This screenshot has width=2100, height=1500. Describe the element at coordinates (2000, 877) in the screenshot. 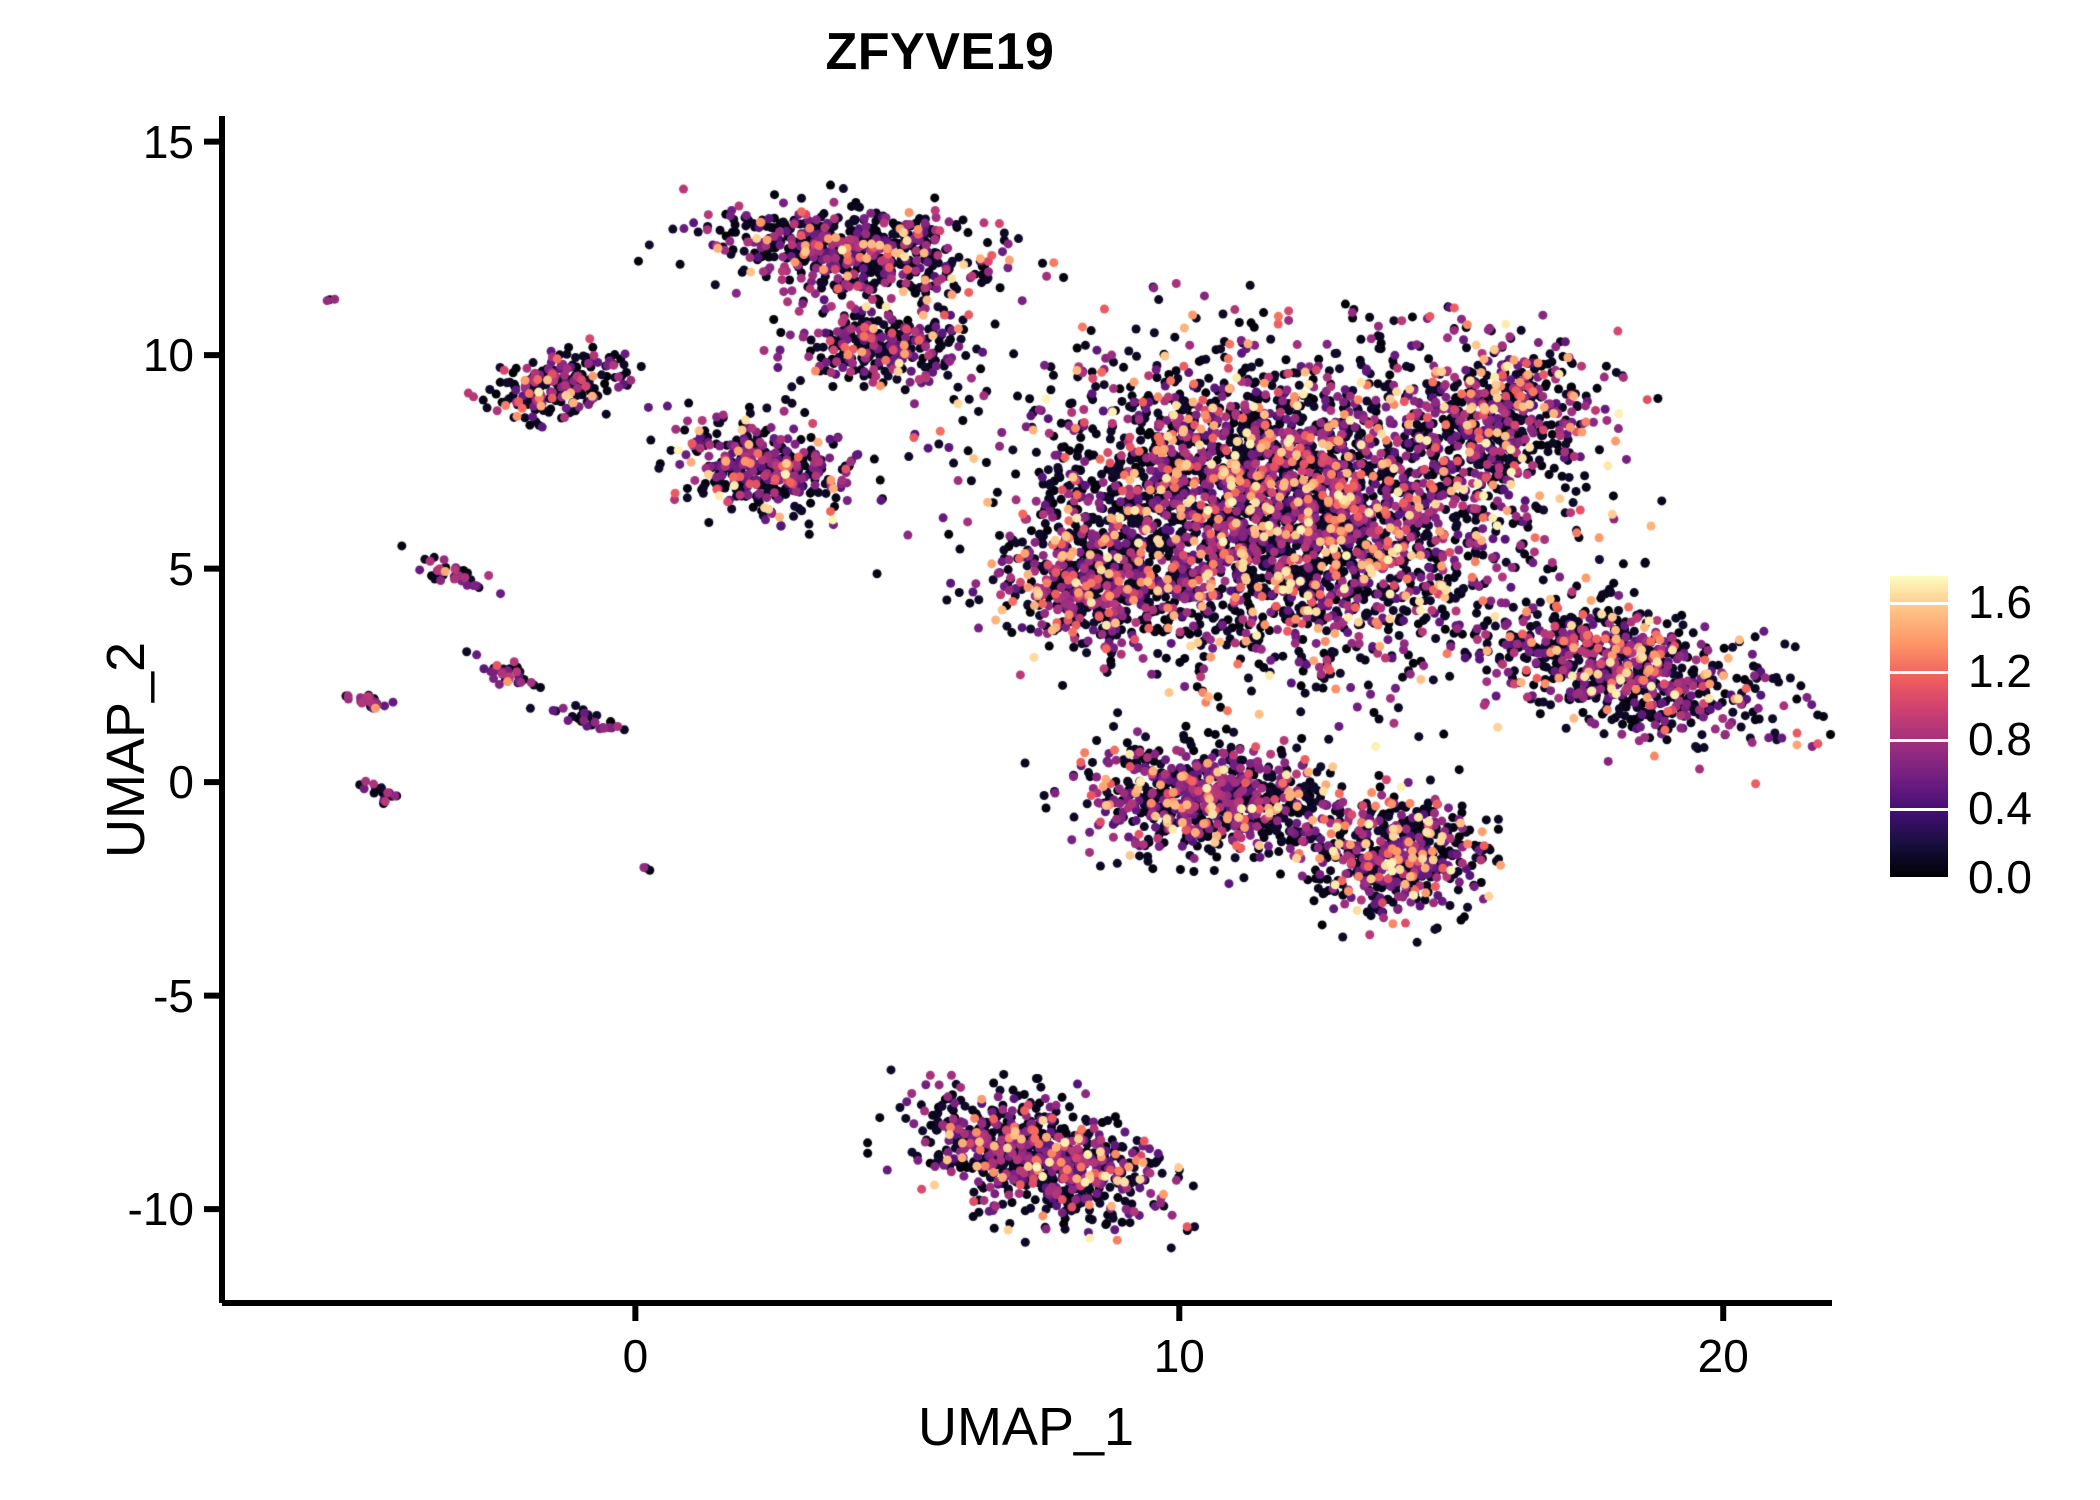

I see `colorbar-label: 0.0` at that location.